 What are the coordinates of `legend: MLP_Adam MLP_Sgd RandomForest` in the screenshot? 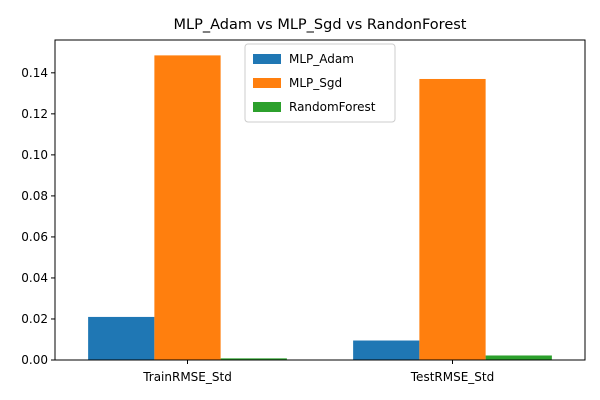 It's located at (320, 83).